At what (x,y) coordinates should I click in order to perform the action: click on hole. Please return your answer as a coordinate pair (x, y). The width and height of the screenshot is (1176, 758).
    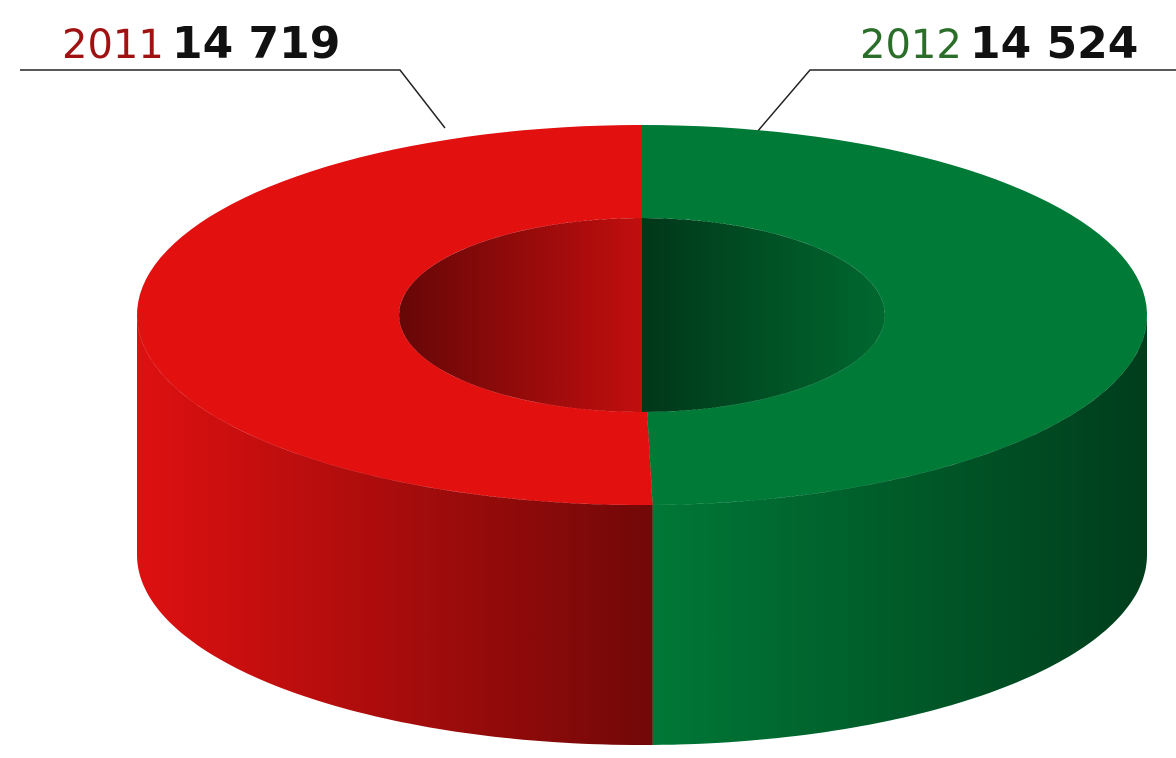
    Looking at the image, I should click on (642, 315).